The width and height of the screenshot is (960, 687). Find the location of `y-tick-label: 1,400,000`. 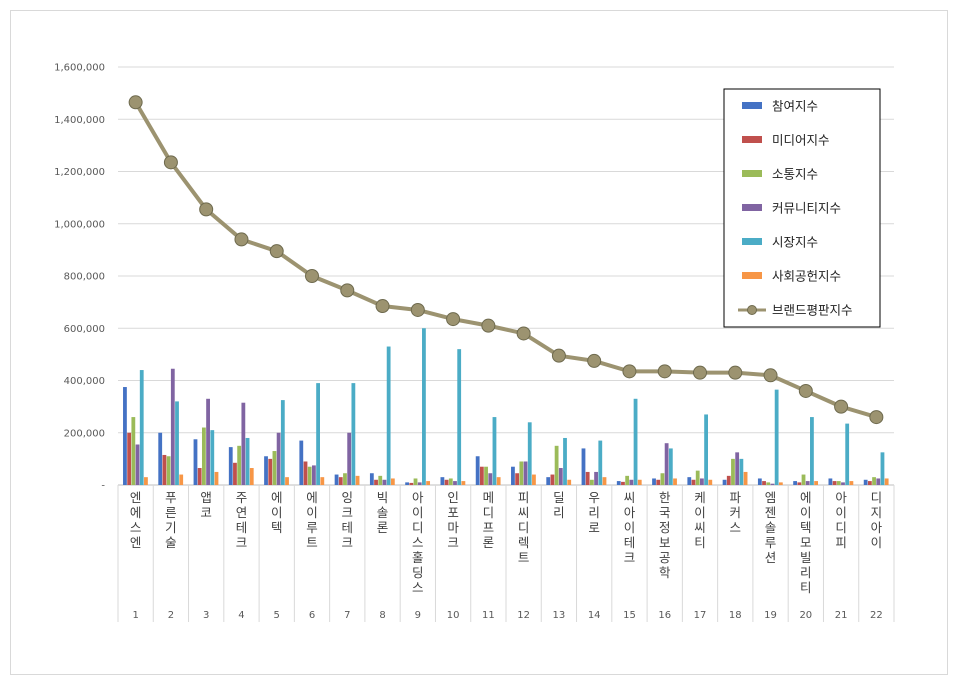

y-tick-label: 1,400,000 is located at coordinates (79, 120).